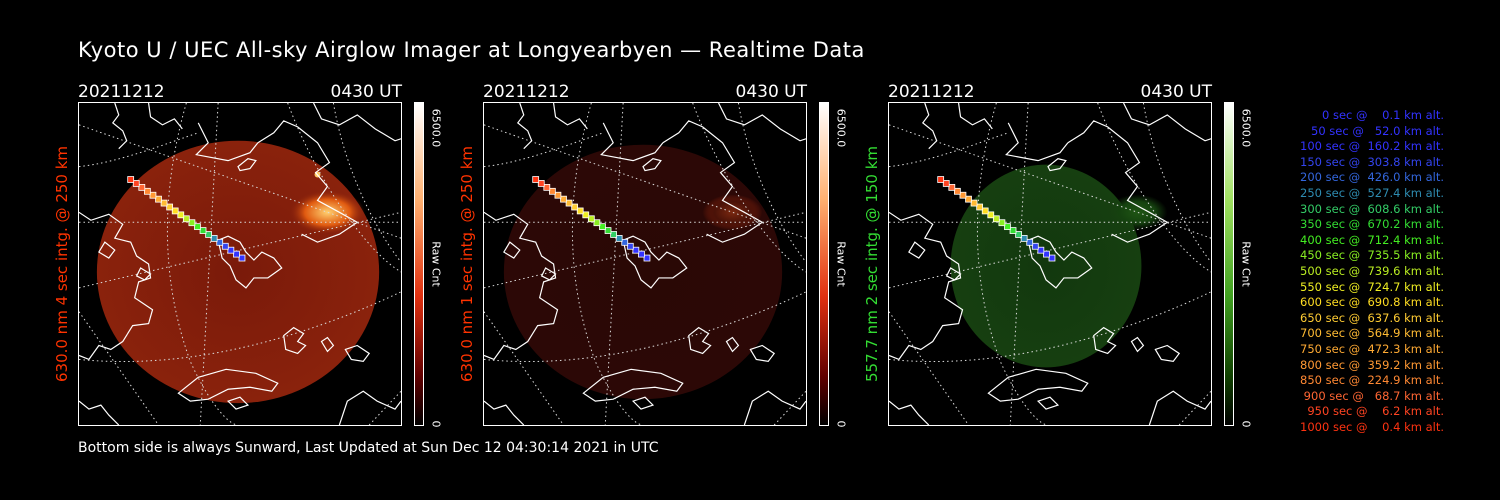 This screenshot has height=500, width=1500. Describe the element at coordinates (1377, 115) in the screenshot. I see `legend-entry: 0 sec @ 0.1 km alt.` at that location.